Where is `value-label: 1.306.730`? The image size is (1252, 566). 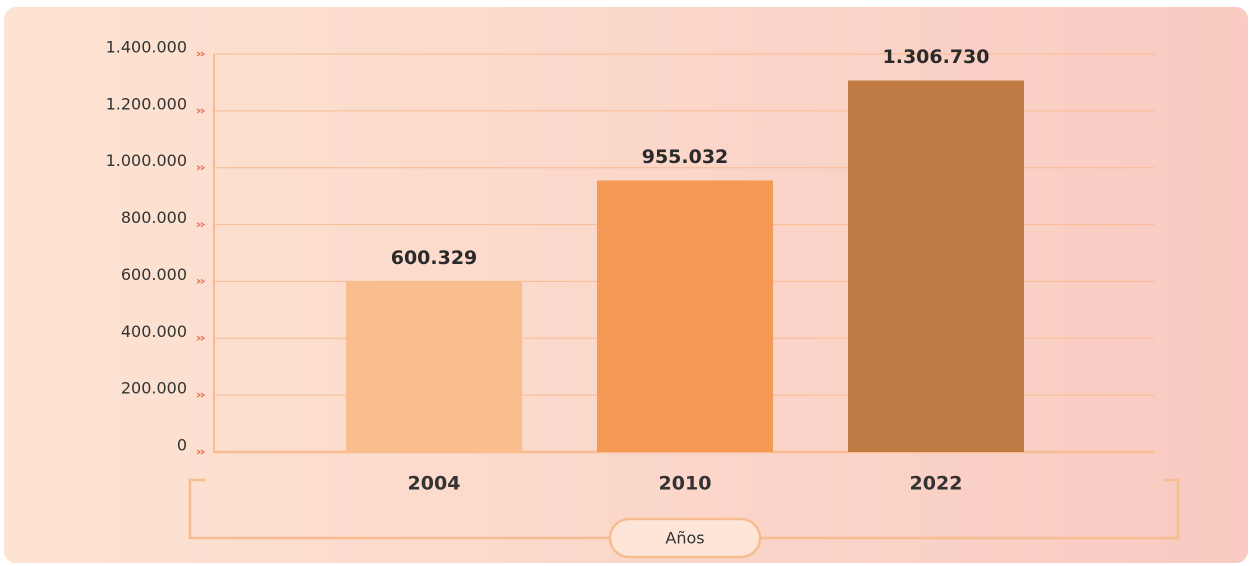 value-label: 1.306.730 is located at coordinates (936, 57).